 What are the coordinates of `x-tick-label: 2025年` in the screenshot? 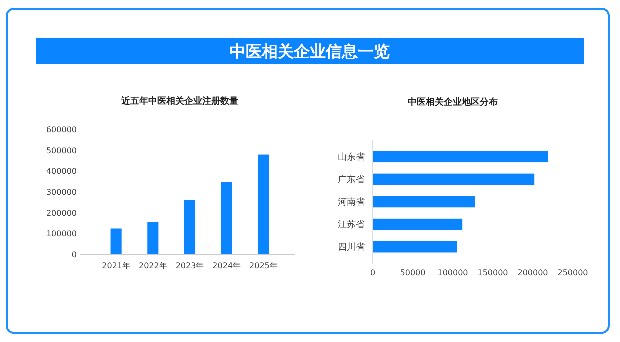 It's located at (264, 266).